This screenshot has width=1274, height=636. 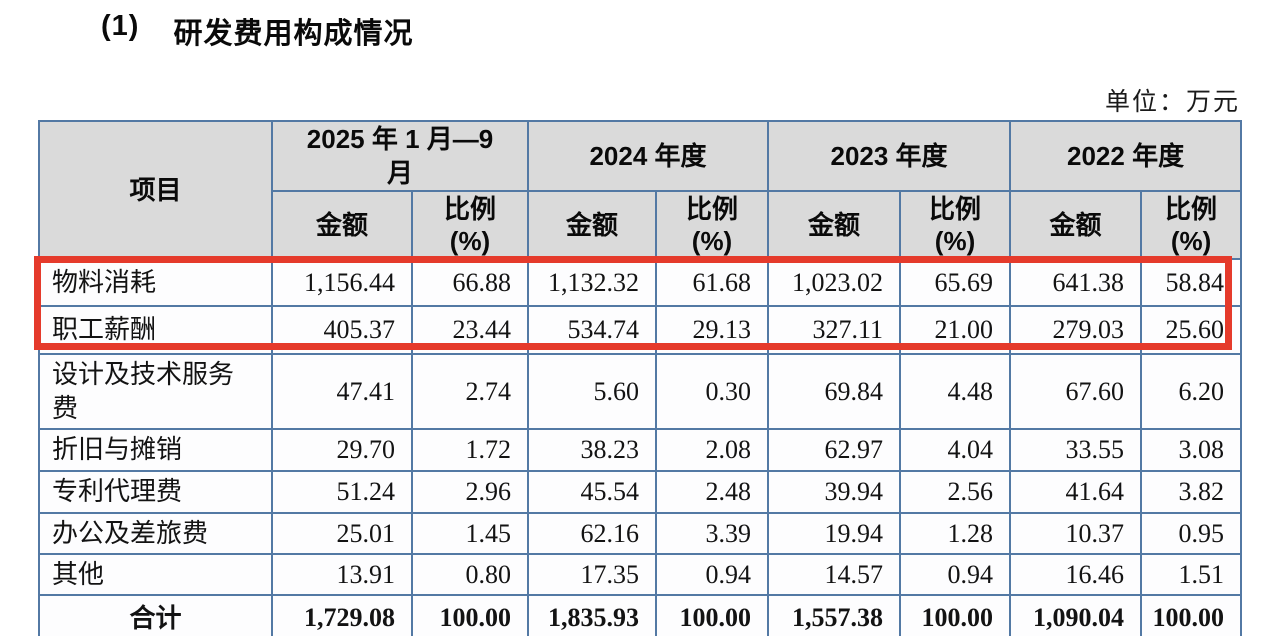 I want to click on cell-value: 2.96, so click(x=470, y=492).